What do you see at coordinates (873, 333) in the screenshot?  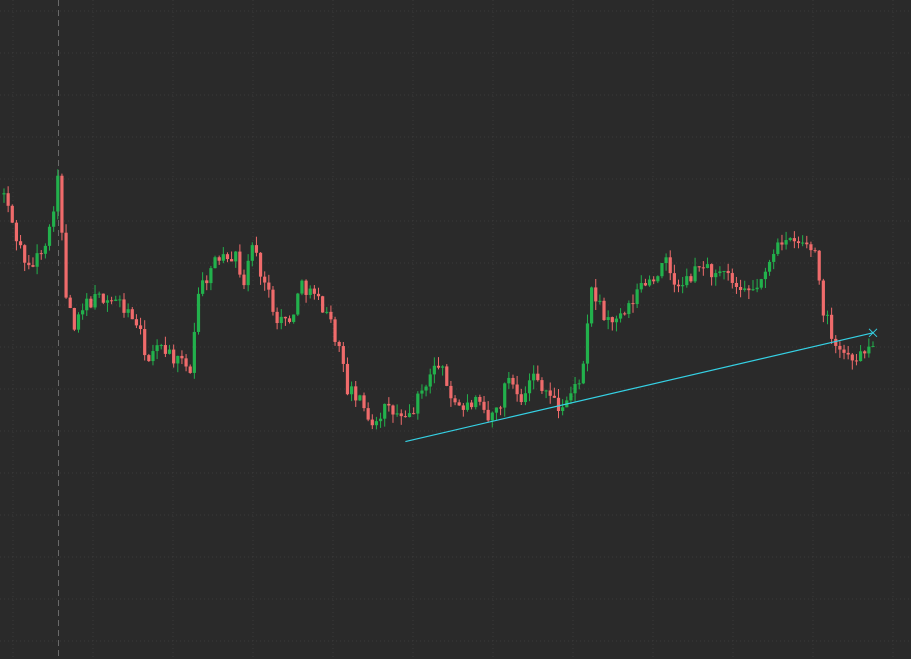 I see `trendline-end-handle-icon` at bounding box center [873, 333].